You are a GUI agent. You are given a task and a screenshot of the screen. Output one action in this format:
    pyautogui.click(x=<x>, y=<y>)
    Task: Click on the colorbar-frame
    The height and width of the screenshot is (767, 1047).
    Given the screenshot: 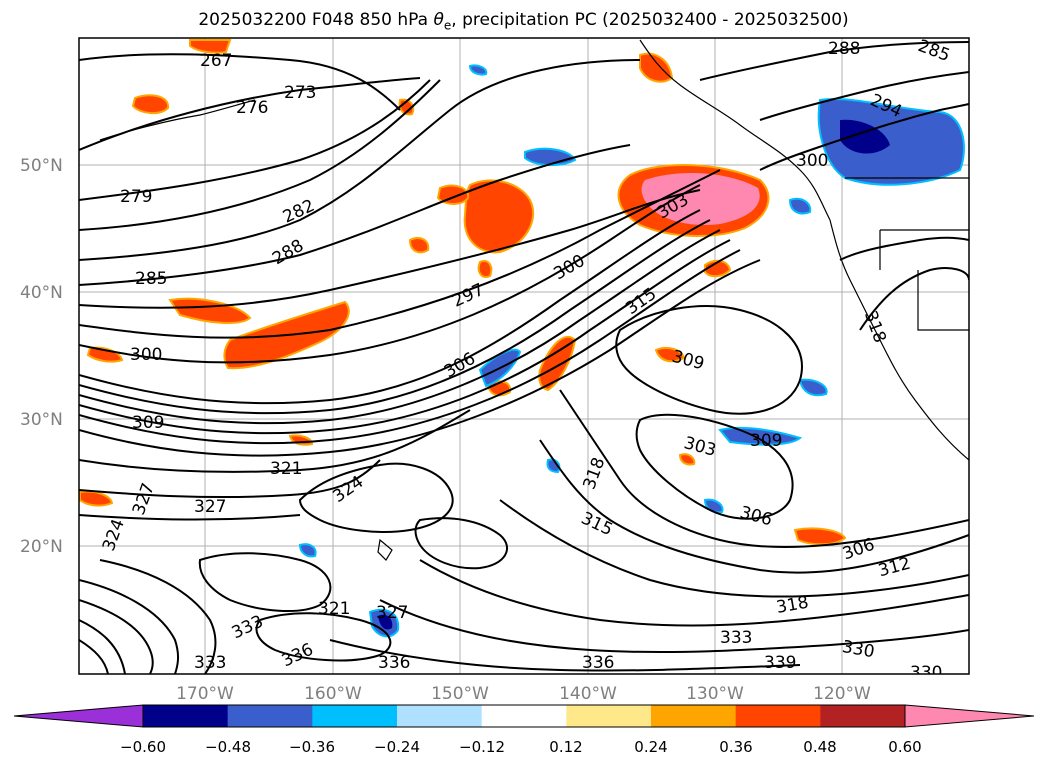 What is the action you would take?
    pyautogui.click(x=524, y=716)
    